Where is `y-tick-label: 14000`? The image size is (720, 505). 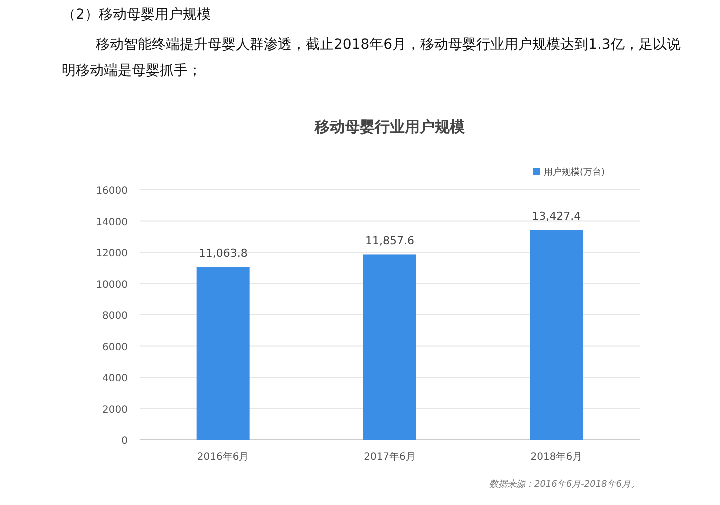 y-tick-label: 14000 is located at coordinates (112, 222).